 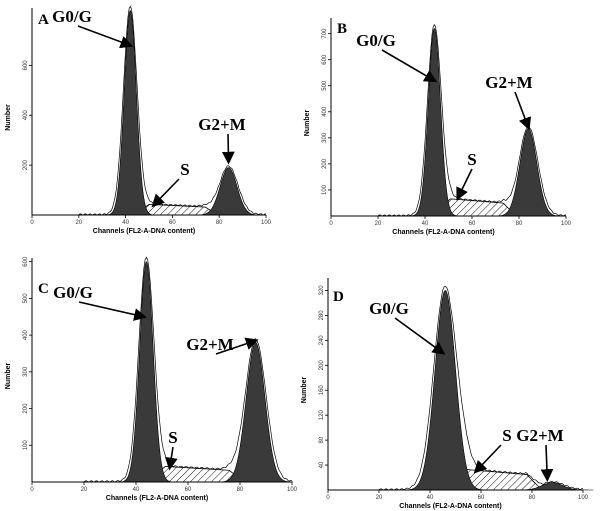 What do you see at coordinates (322, 439) in the screenshot?
I see `y-tick-label: 80` at bounding box center [322, 439].